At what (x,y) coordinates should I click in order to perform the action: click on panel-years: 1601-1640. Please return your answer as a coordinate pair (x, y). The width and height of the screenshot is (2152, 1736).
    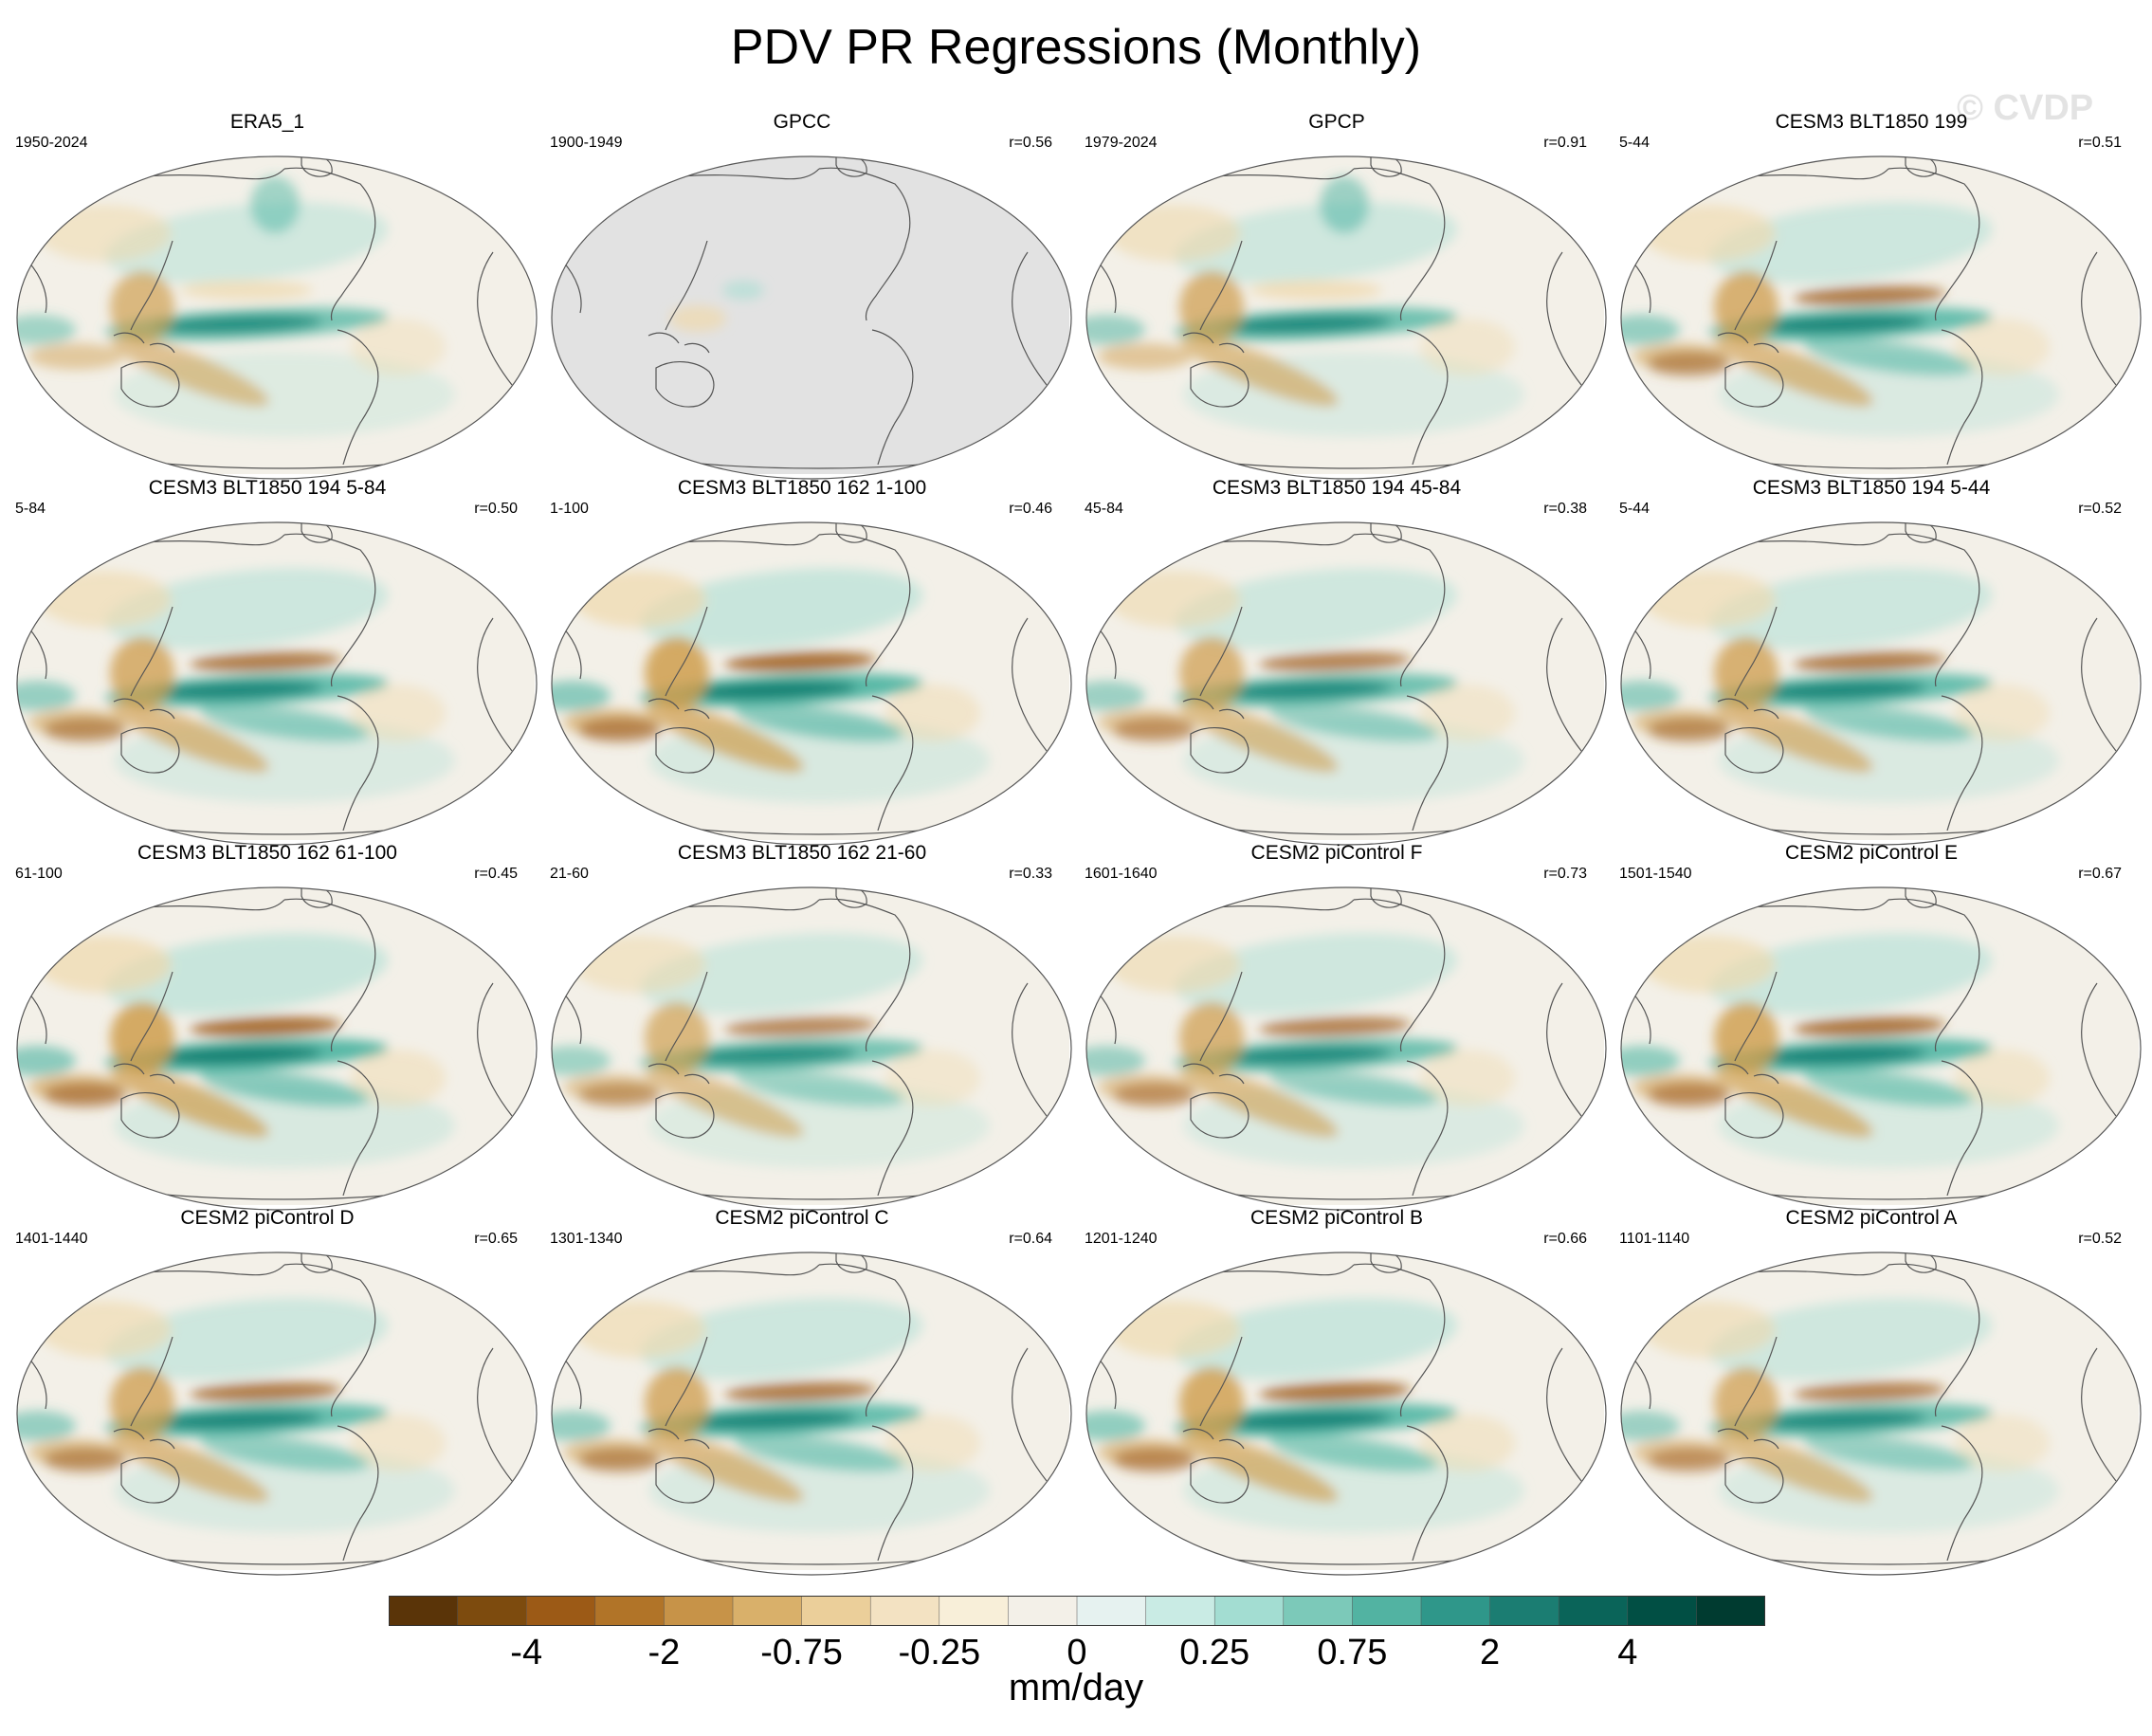
    Looking at the image, I should click on (1121, 874).